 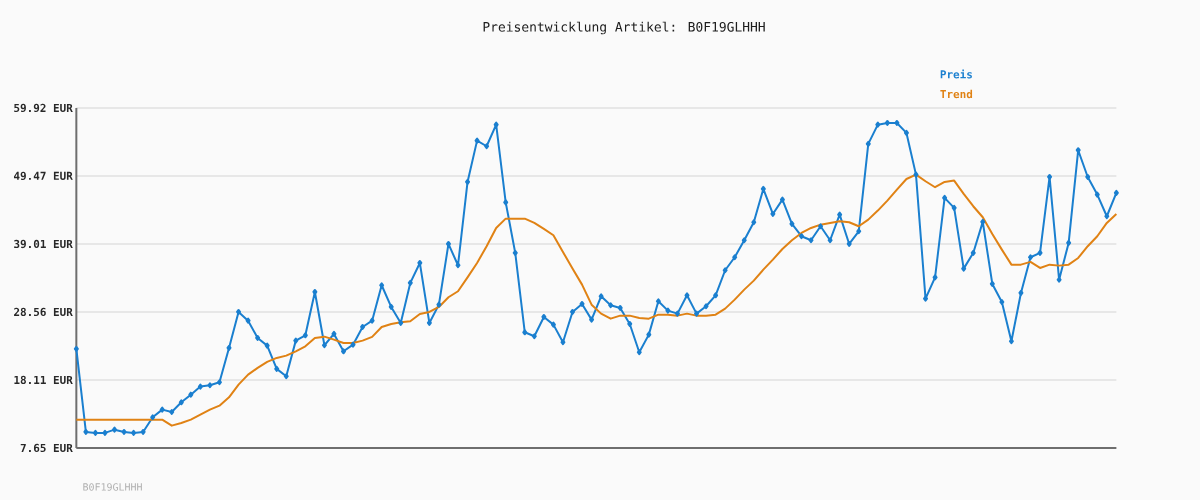 I want to click on text: Preis, so click(x=956, y=74).